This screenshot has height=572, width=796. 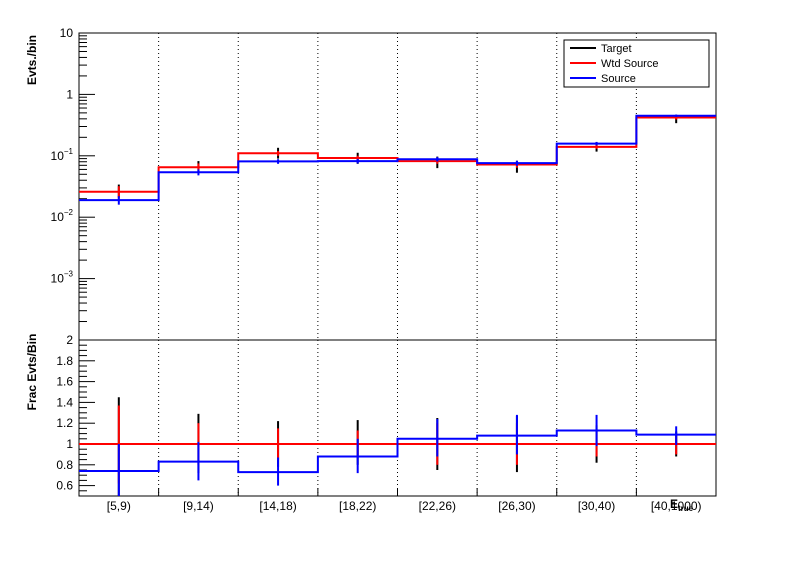 What do you see at coordinates (629, 64) in the screenshot?
I see `legend-label: Wtd Source` at bounding box center [629, 64].